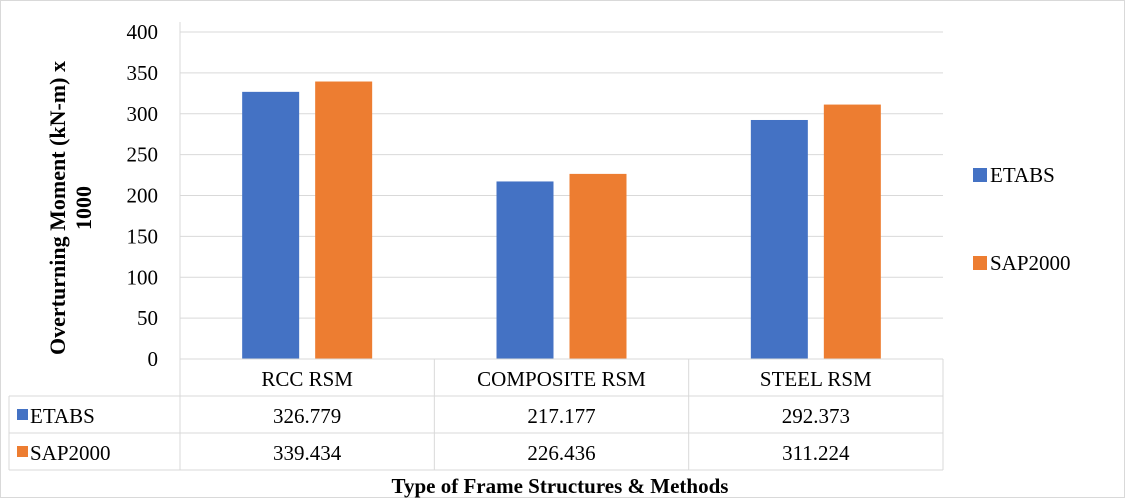  Describe the element at coordinates (561, 453) in the screenshot. I see `table-value-cell: 226.436` at that location.